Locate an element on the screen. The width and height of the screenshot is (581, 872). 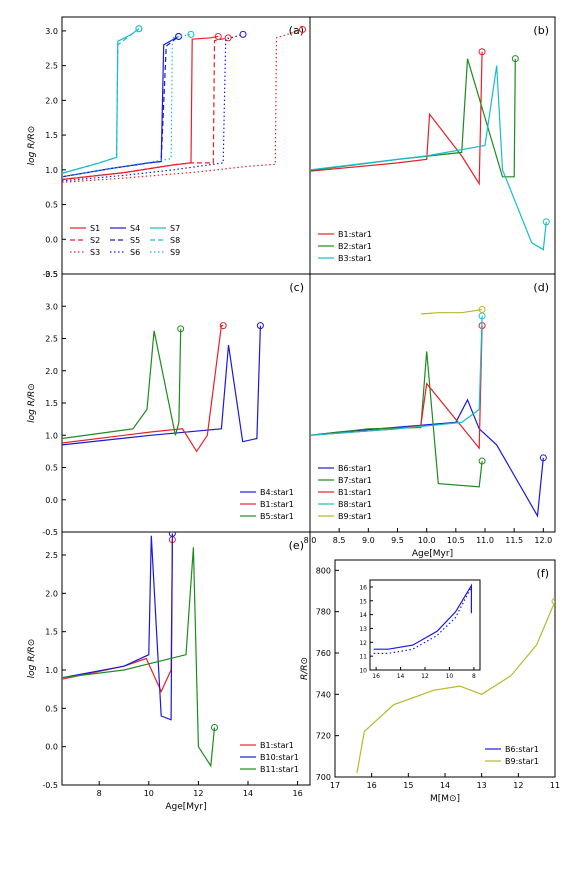
y-tick-label: -0.5 is located at coordinates (50, 274).